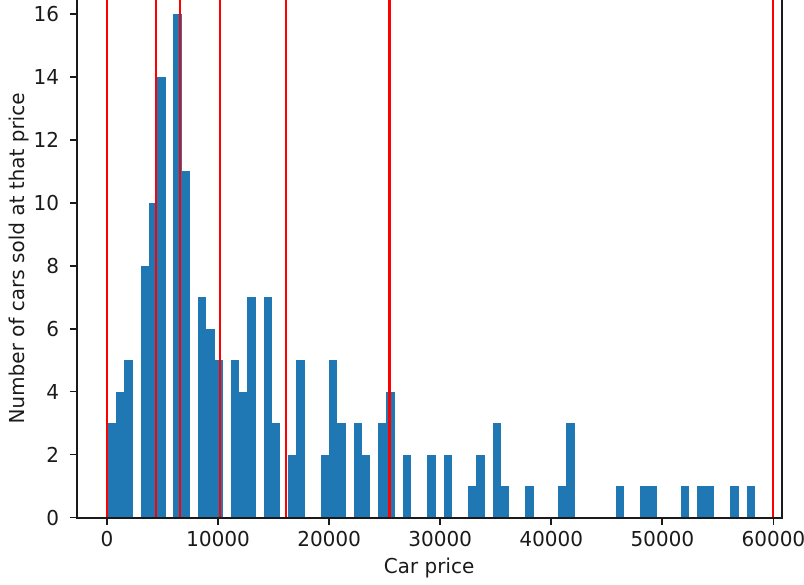 The height and width of the screenshot is (585, 804). Describe the element at coordinates (551, 539) in the screenshot. I see `x-tick-label: 40000` at that location.